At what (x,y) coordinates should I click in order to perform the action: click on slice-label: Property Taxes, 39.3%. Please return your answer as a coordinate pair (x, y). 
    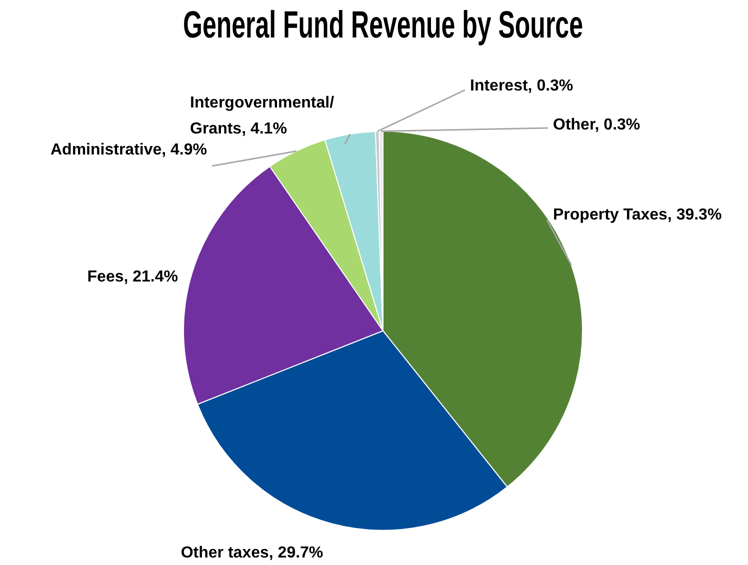
    Looking at the image, I should click on (637, 215).